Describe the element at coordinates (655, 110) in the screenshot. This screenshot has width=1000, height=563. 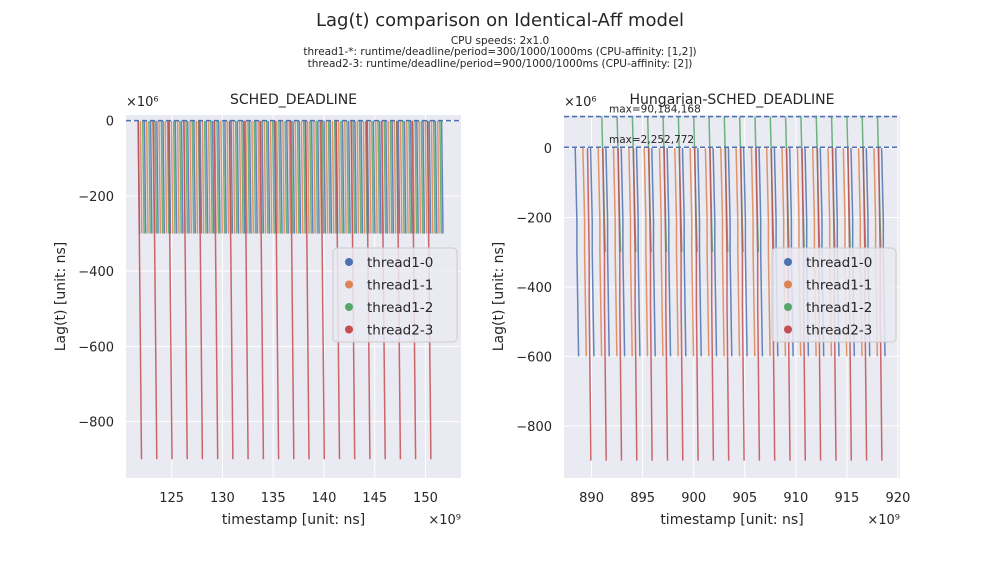
I see `max-annotation: max=90,184,168` at that location.